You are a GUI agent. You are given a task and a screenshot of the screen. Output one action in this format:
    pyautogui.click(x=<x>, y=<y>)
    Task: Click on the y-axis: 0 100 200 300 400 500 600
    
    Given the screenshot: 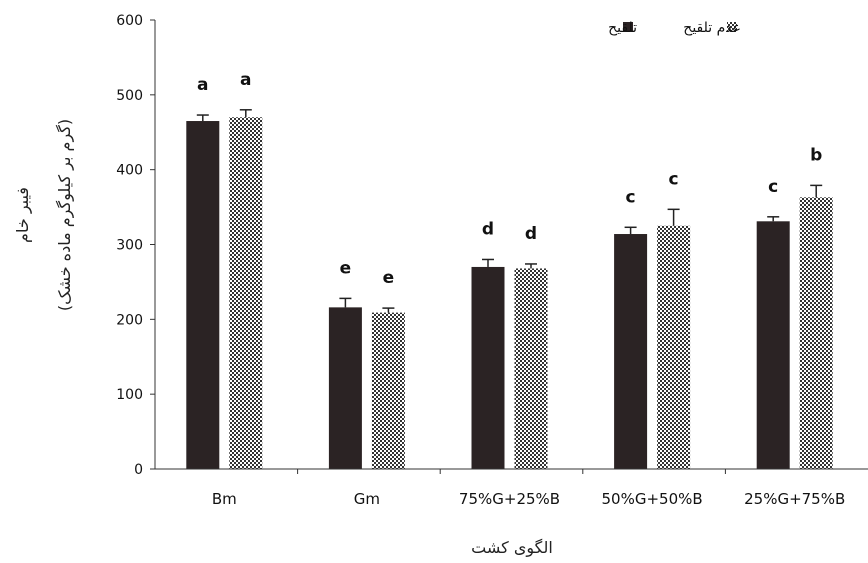 What is the action you would take?
    pyautogui.click(x=136, y=245)
    